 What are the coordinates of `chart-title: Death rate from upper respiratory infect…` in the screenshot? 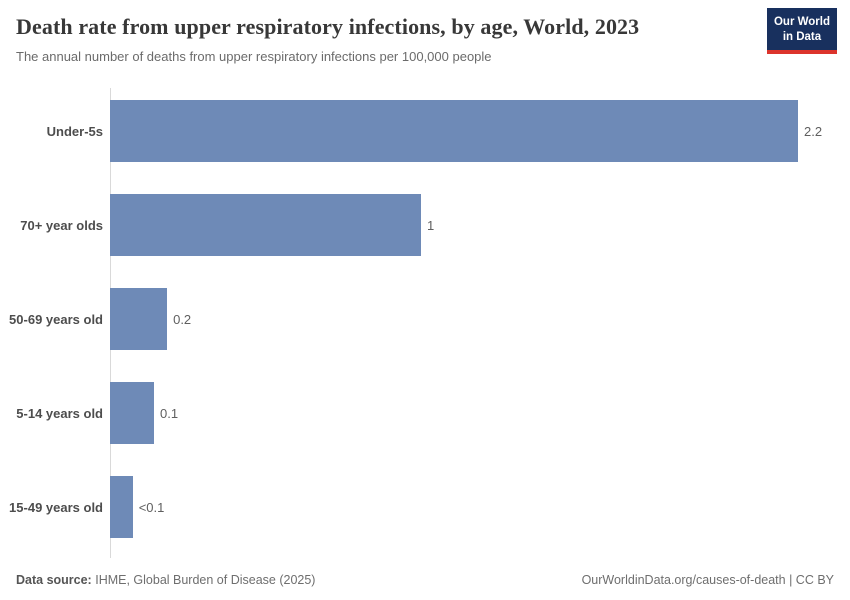 It's located at (328, 26).